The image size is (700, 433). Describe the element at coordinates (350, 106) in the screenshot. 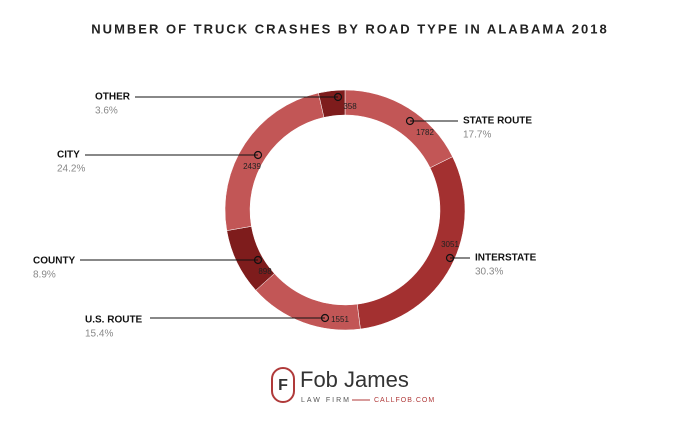

I see `value-label: 358` at that location.